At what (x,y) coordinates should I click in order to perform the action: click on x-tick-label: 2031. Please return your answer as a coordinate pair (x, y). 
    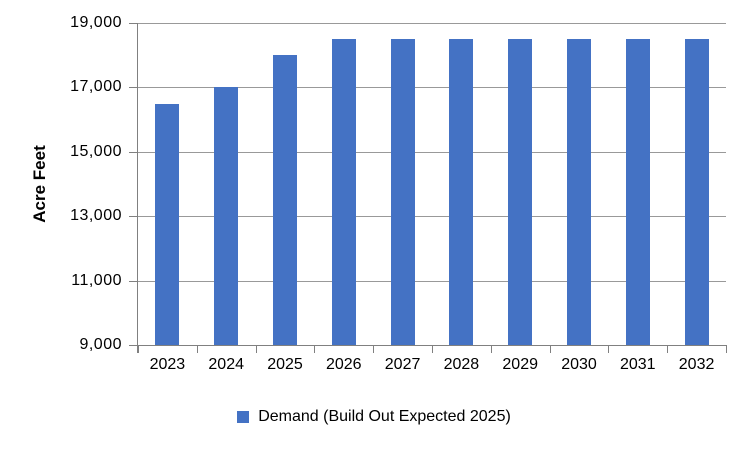
    Looking at the image, I should click on (637, 364).